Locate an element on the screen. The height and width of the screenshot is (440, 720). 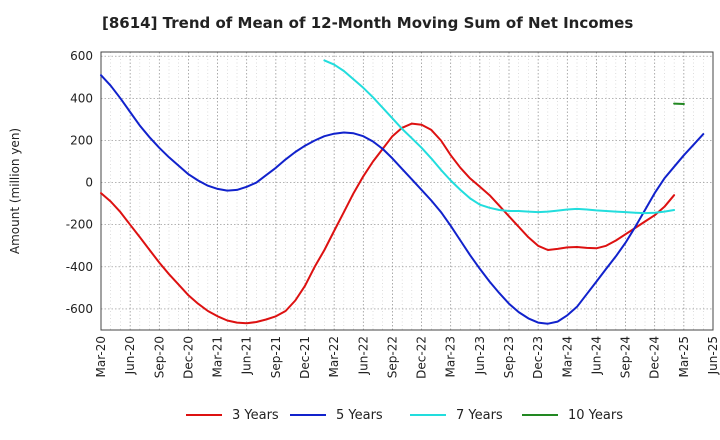
y-tick-label: -400 is located at coordinates (79, 267).